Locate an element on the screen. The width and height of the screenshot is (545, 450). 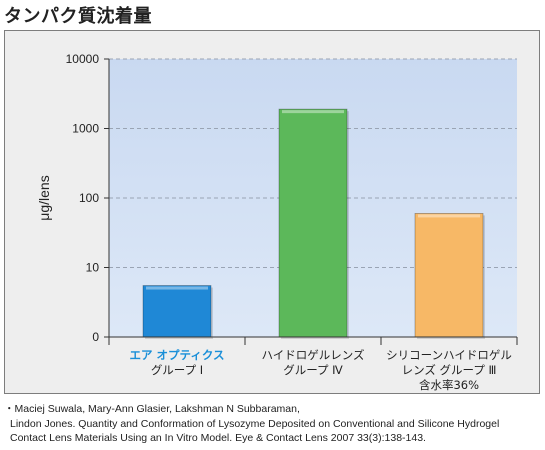
y-tick-label: 0 is located at coordinates (95, 337).